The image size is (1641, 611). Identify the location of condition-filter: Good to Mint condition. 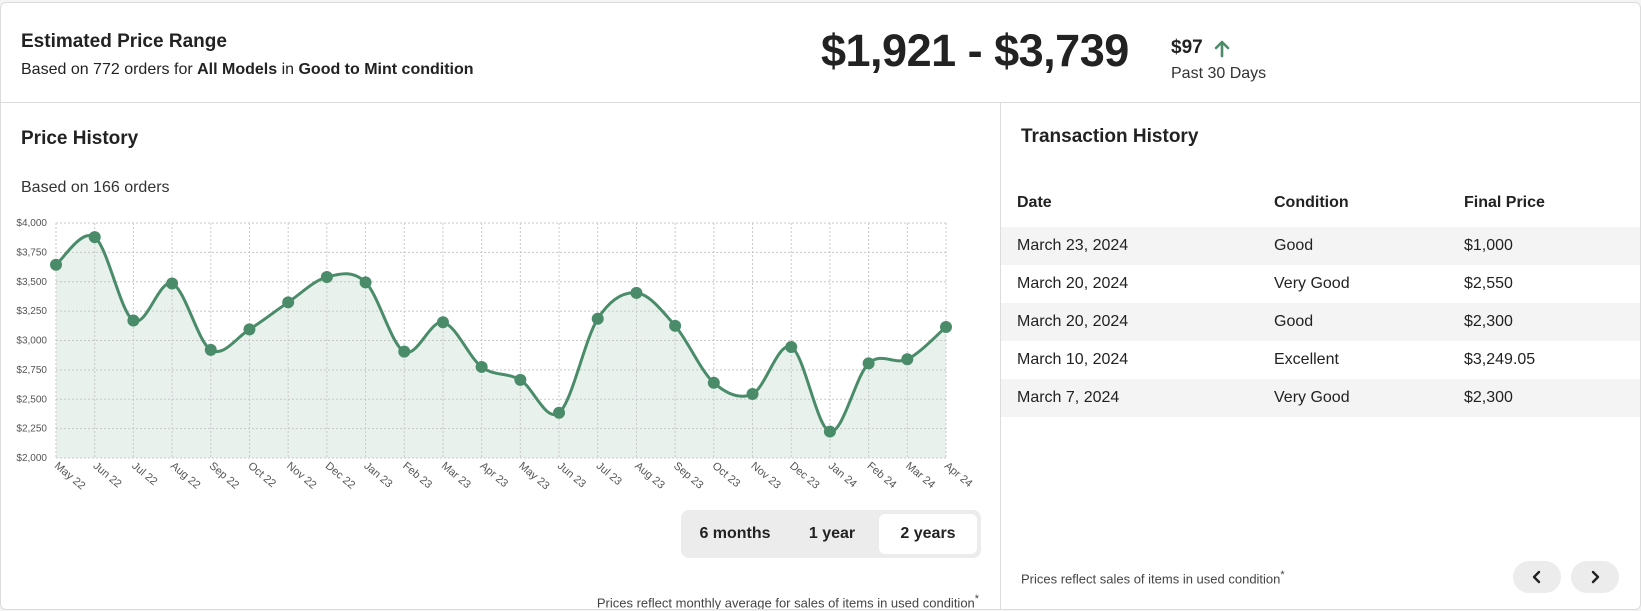
(386, 69).